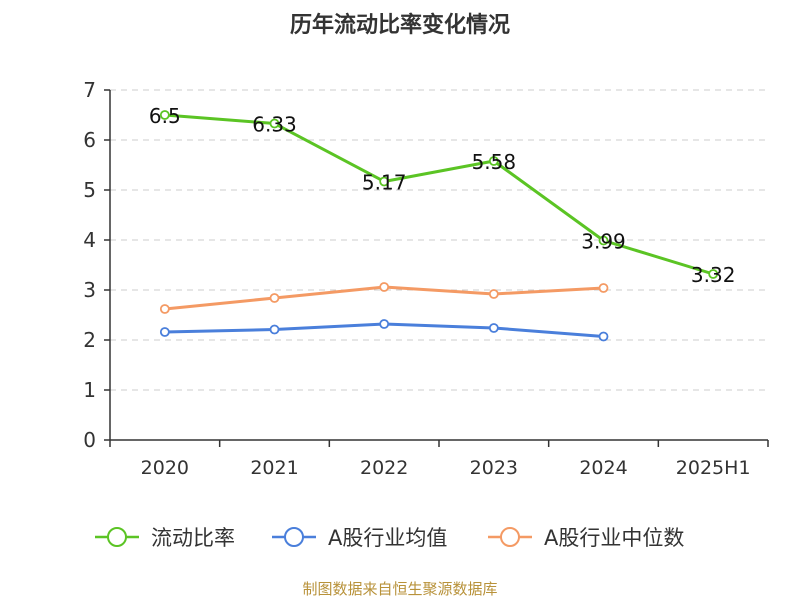  Describe the element at coordinates (89, 190) in the screenshot. I see `y-tick-label: 5` at that location.